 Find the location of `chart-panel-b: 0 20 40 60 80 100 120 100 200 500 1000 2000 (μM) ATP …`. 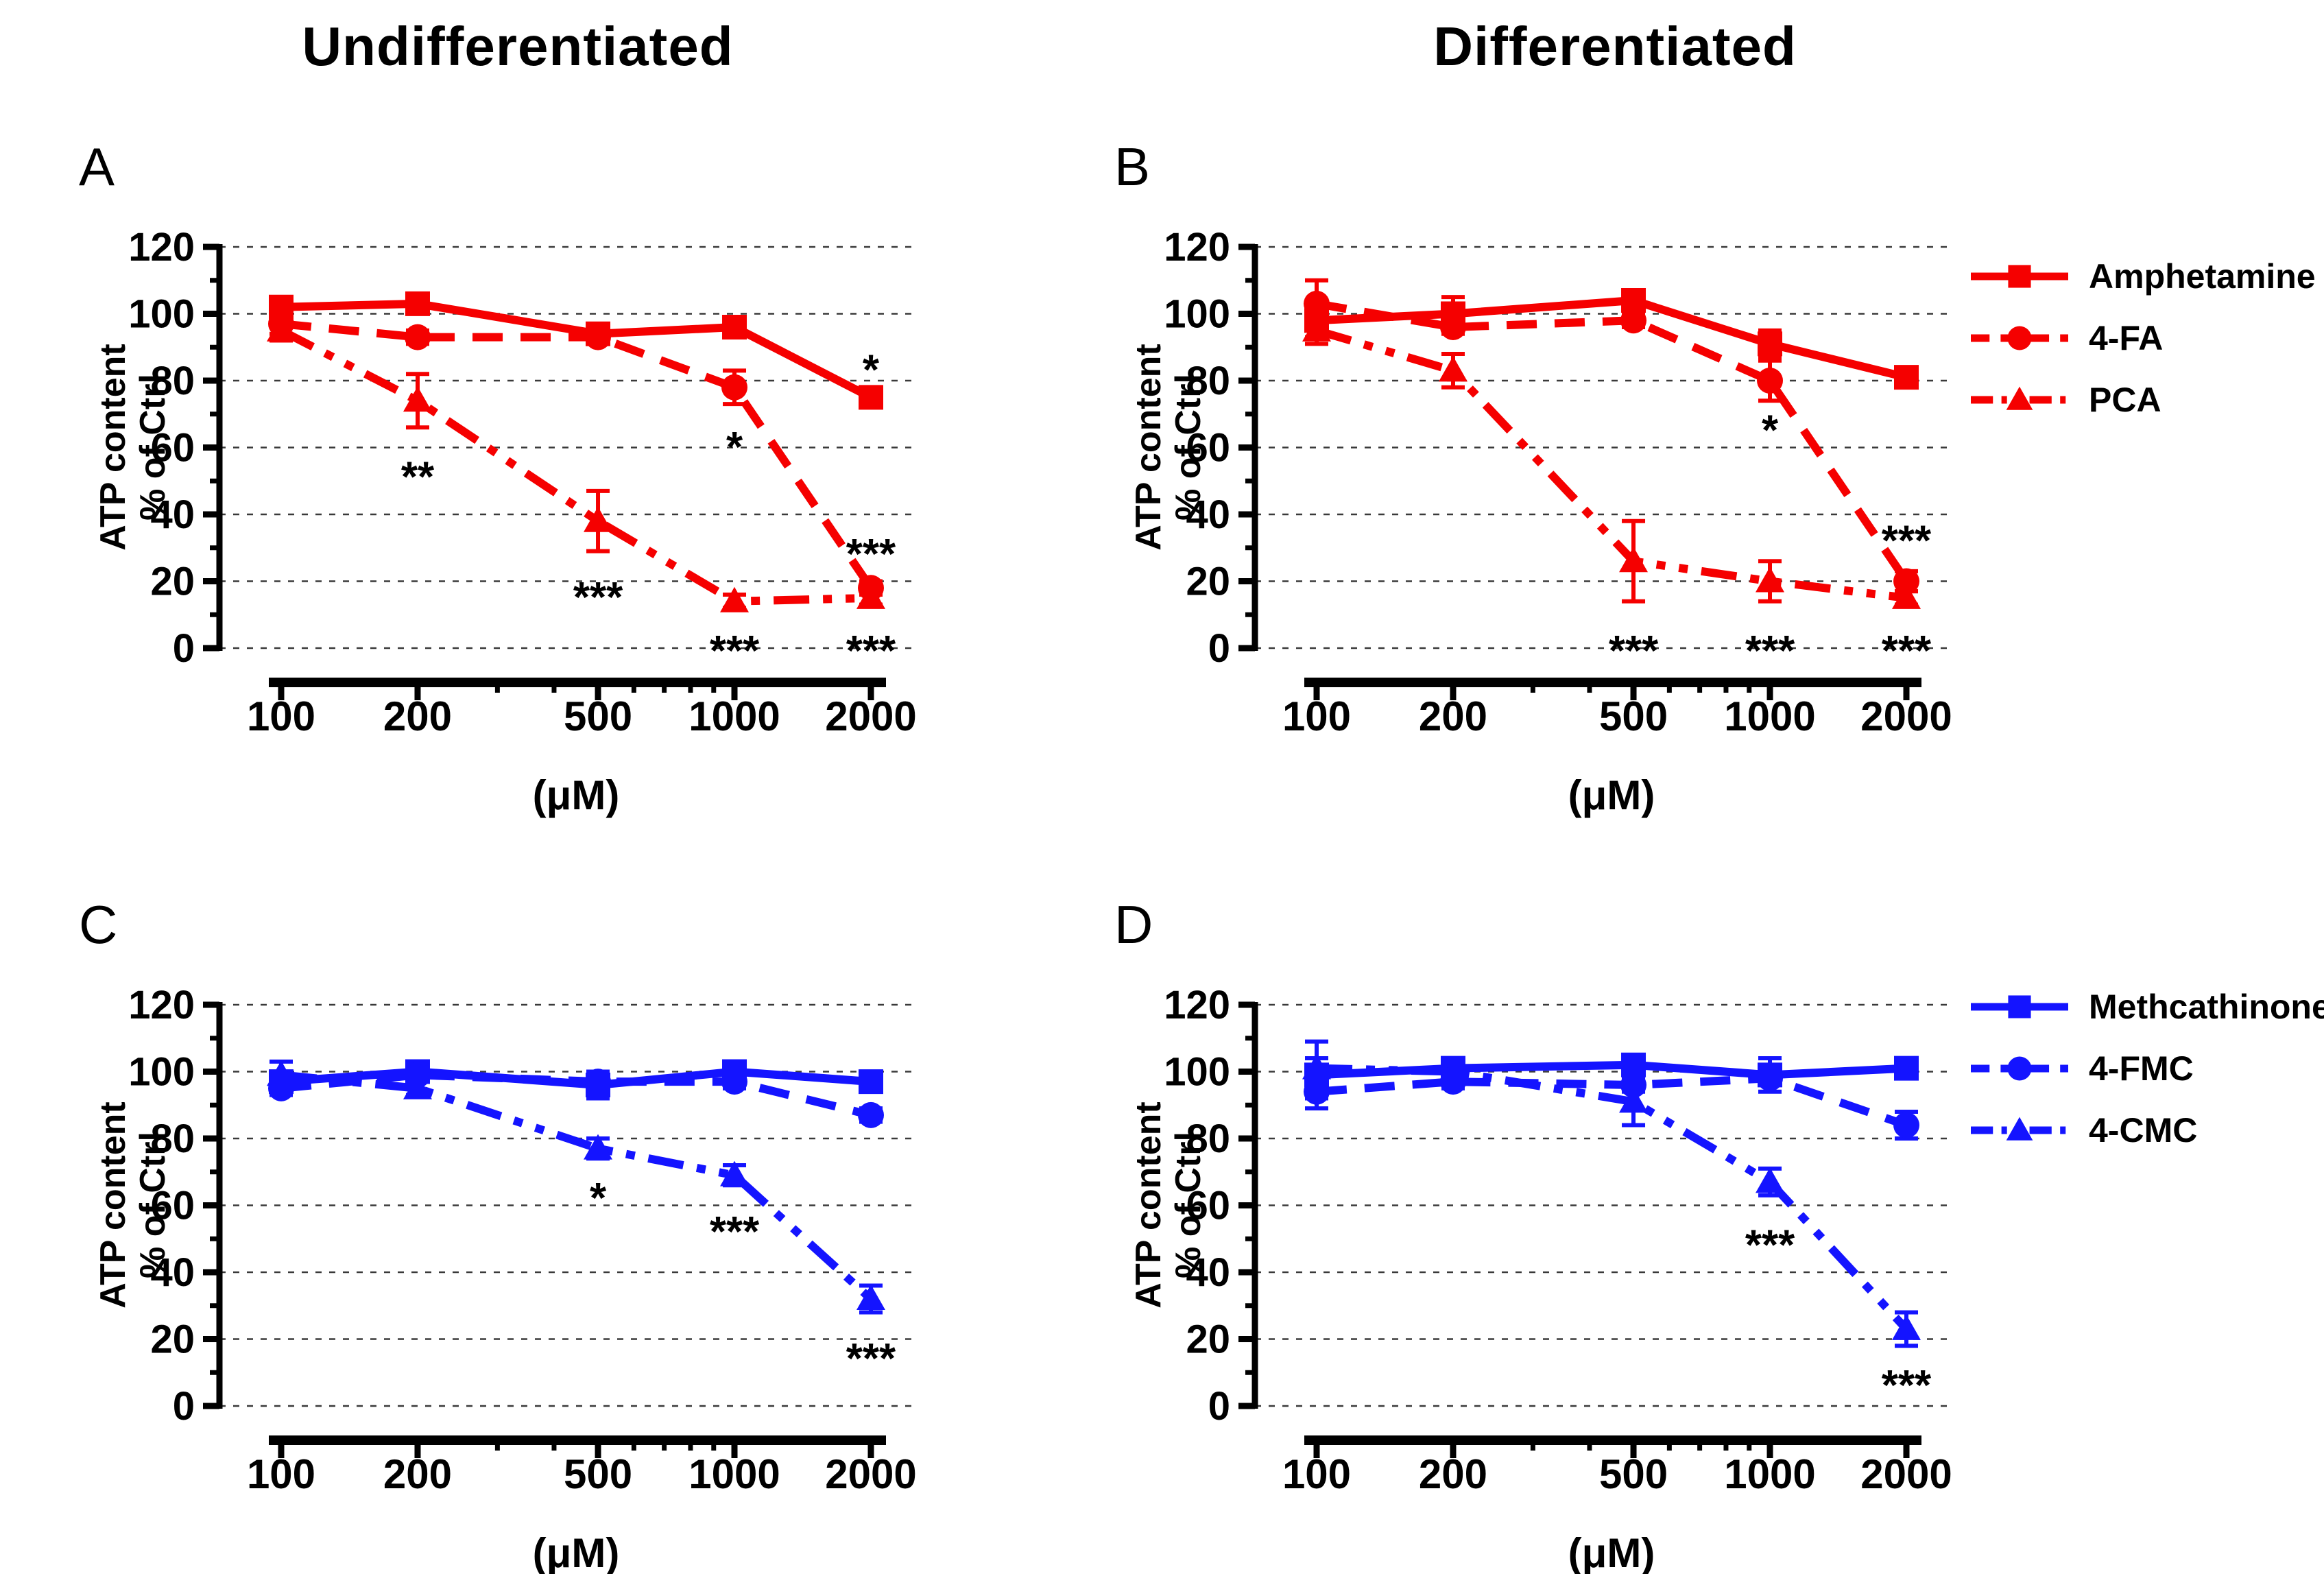

chart-panel-b: 0 20 40 60 80 100 120 100 200 500 1000 2000 (μM) ATP … is located at coordinates (1540, 522).